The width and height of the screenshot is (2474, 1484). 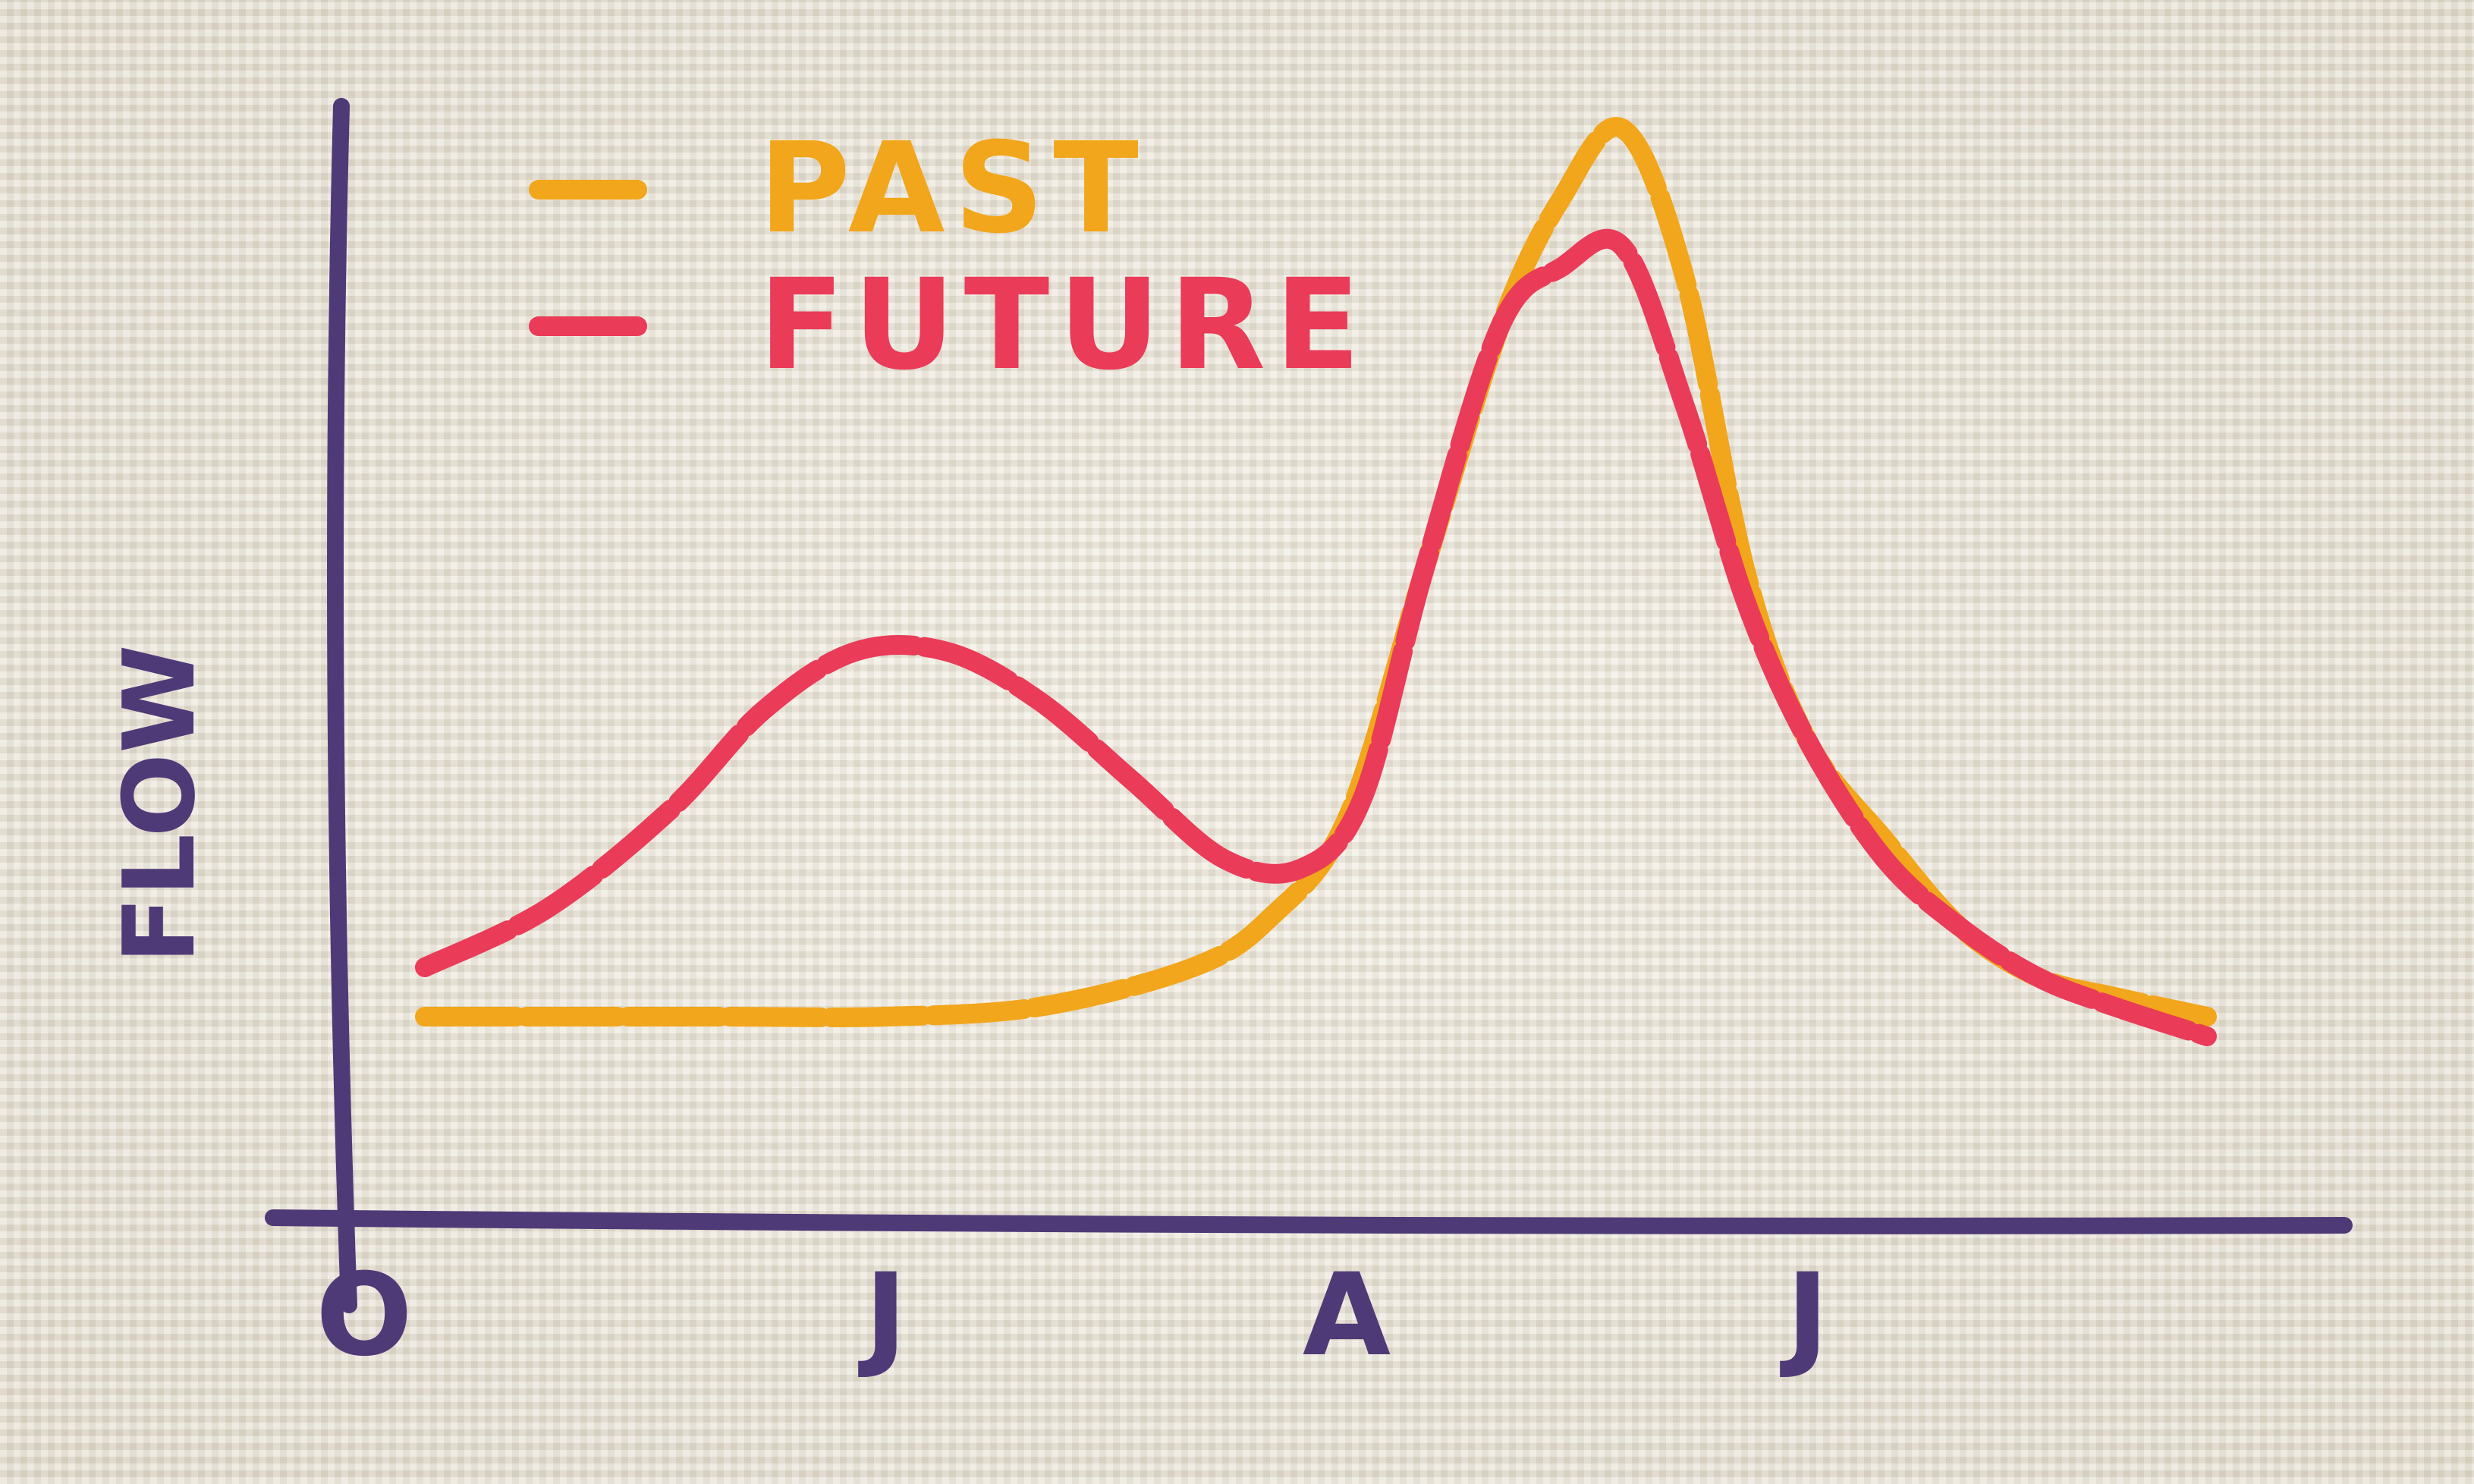 I want to click on x-axis-line, so click(x=1309, y=1221).